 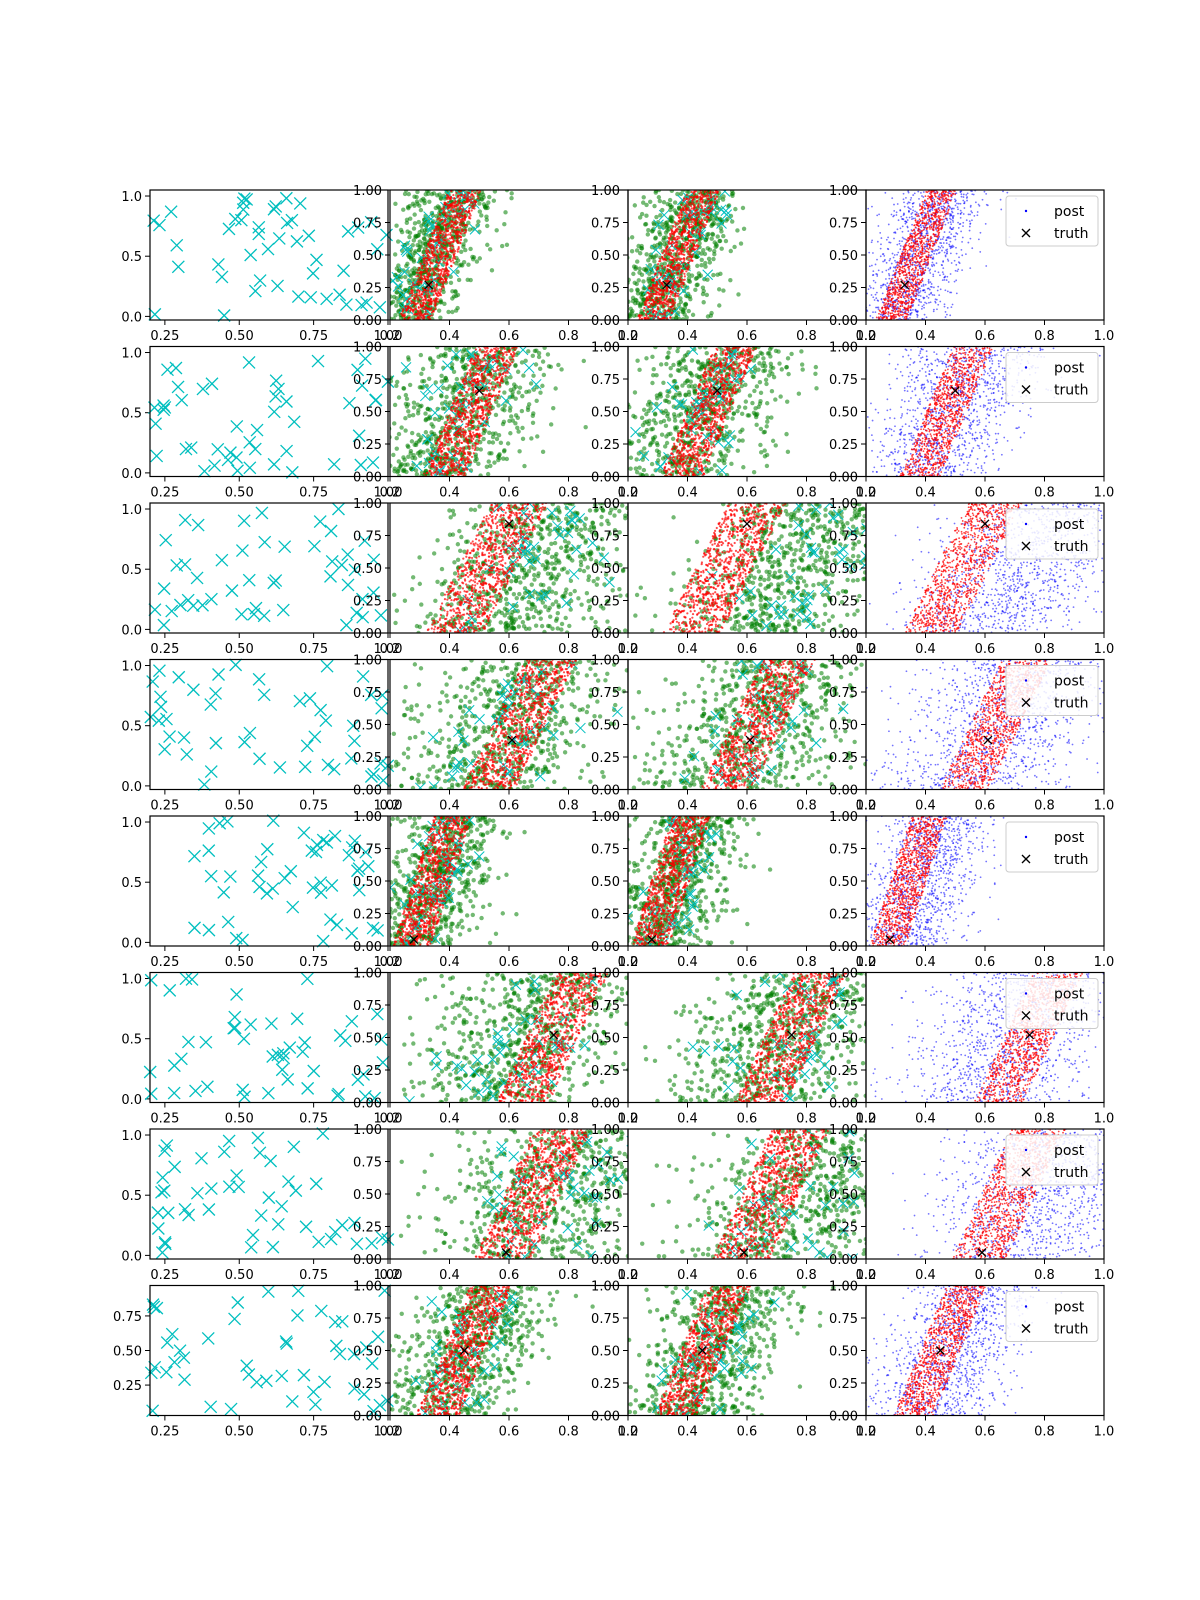 I want to click on scatter-marks-r1-c2, so click(x=687, y=255).